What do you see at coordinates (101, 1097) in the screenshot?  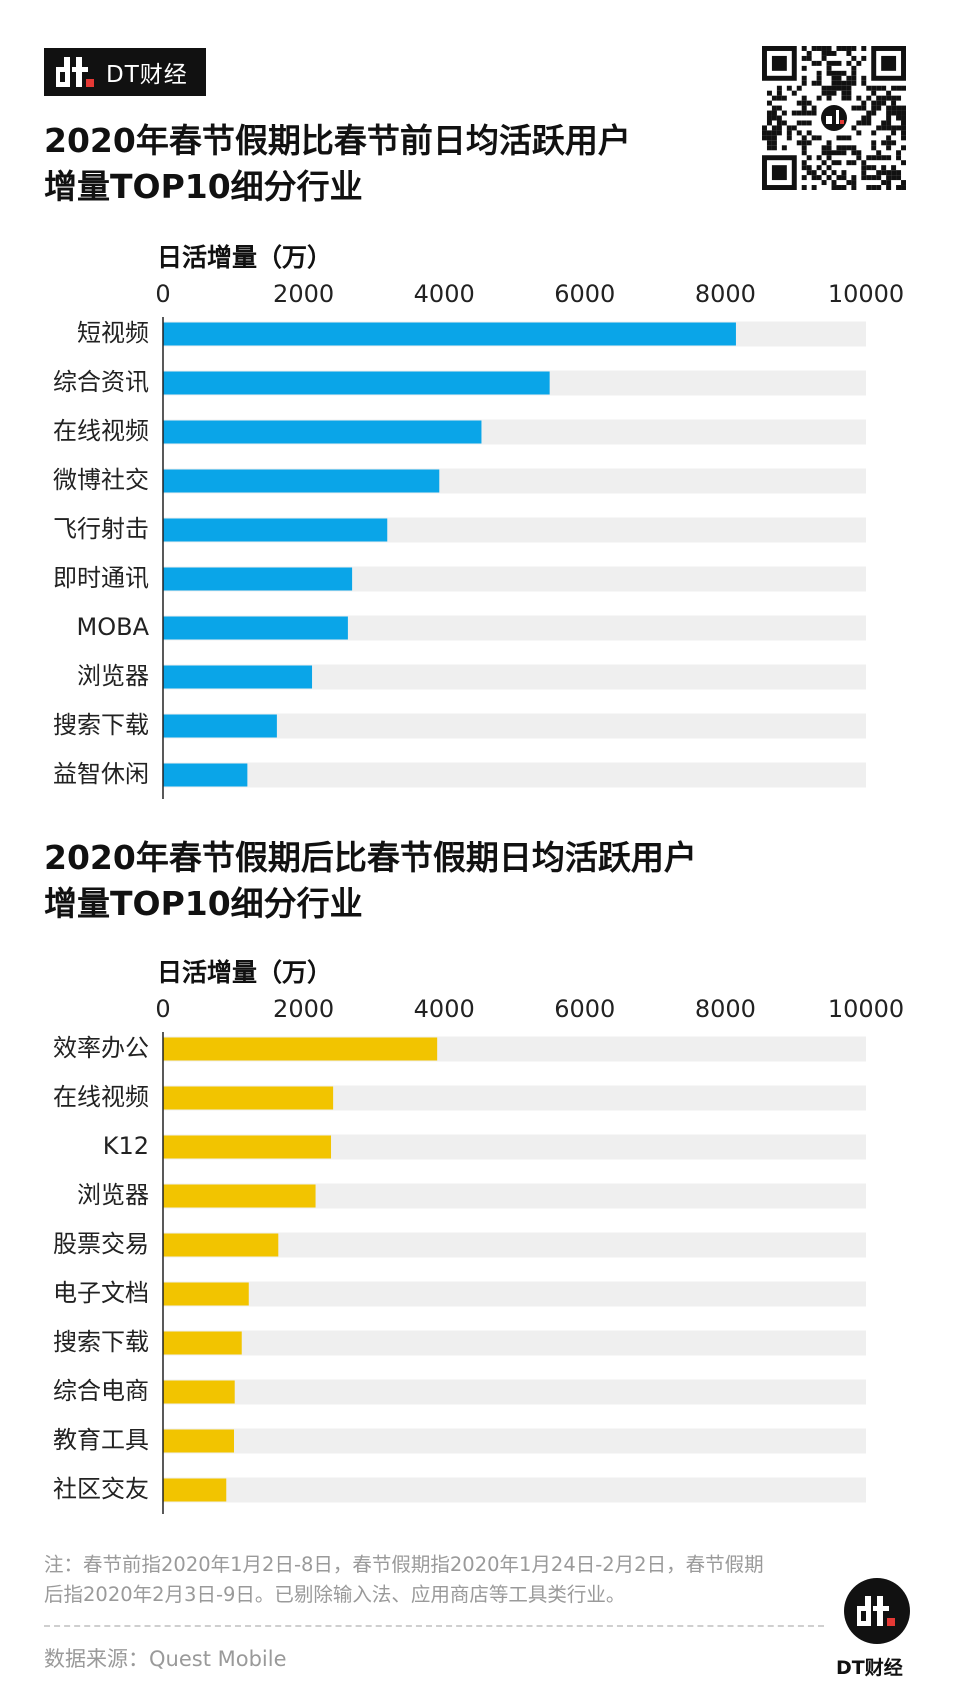 I see `chart2-category-label: 在线视频` at bounding box center [101, 1097].